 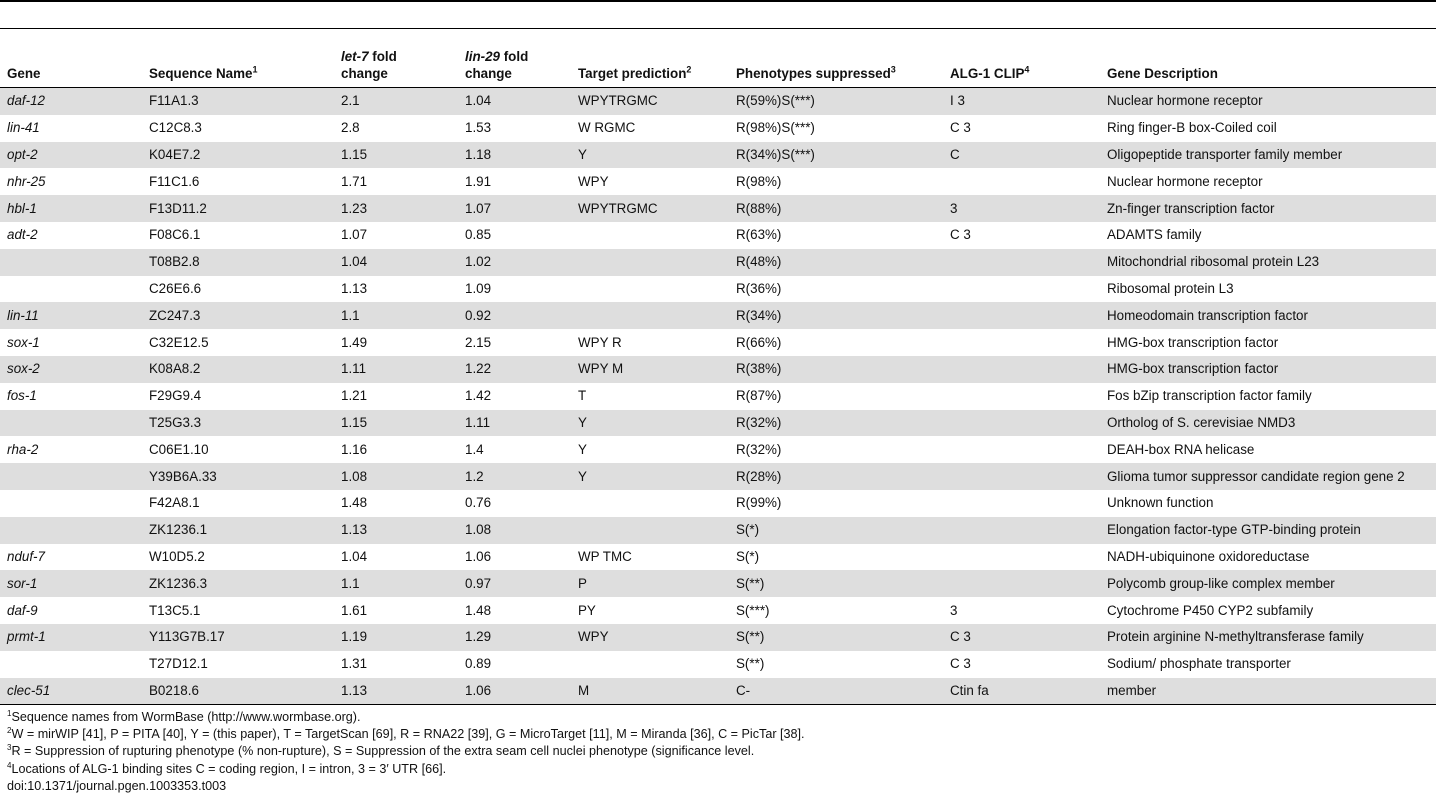 I want to click on cell-let7-fold: 2.1, so click(x=396, y=101).